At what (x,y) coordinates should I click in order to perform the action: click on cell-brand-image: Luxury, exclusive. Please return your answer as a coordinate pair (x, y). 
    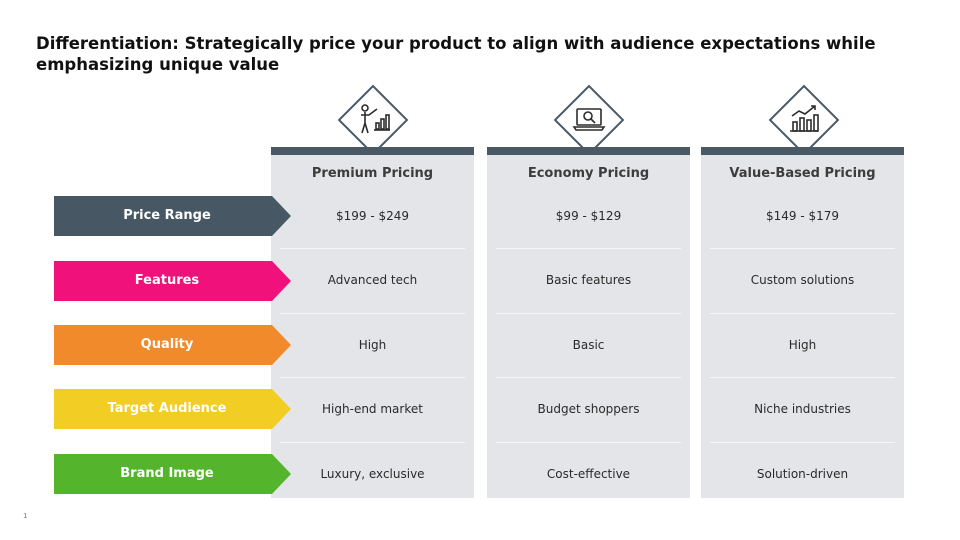
    Looking at the image, I should click on (372, 474).